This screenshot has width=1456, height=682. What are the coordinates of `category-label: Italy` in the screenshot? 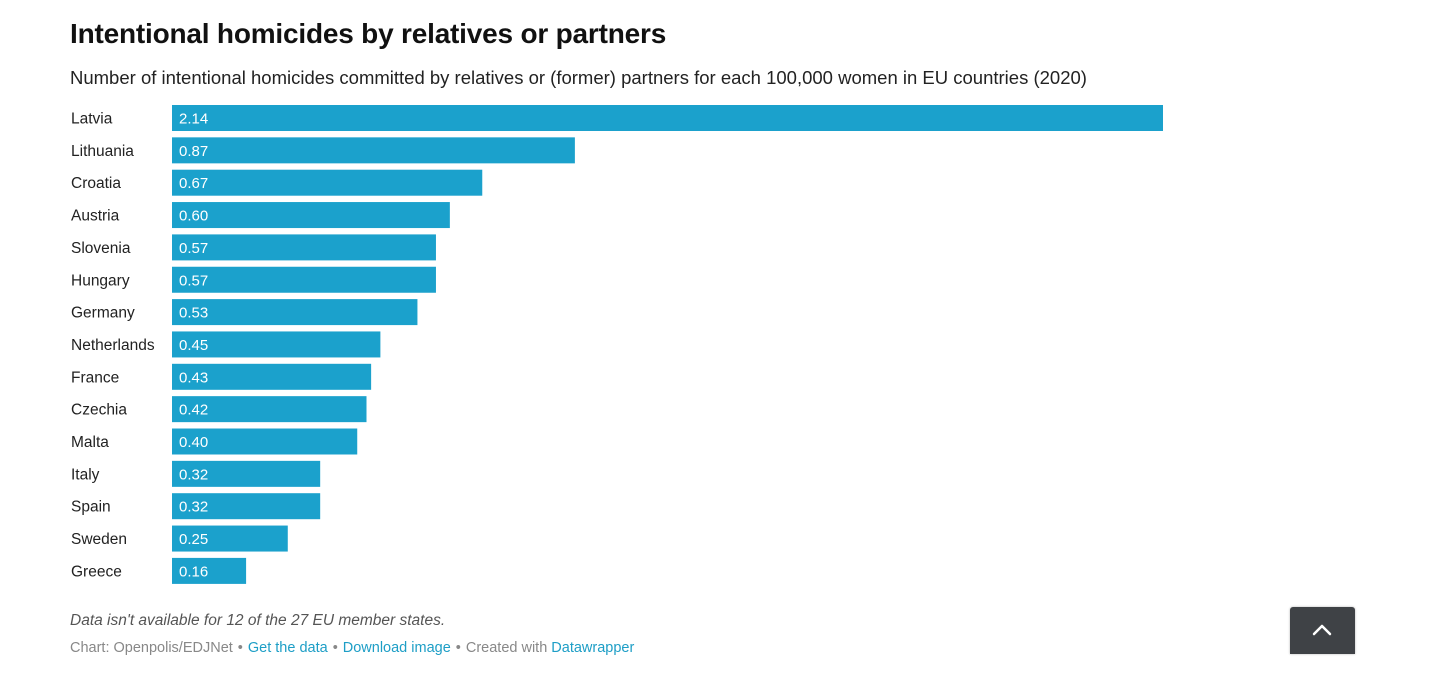 It's located at (85, 474).